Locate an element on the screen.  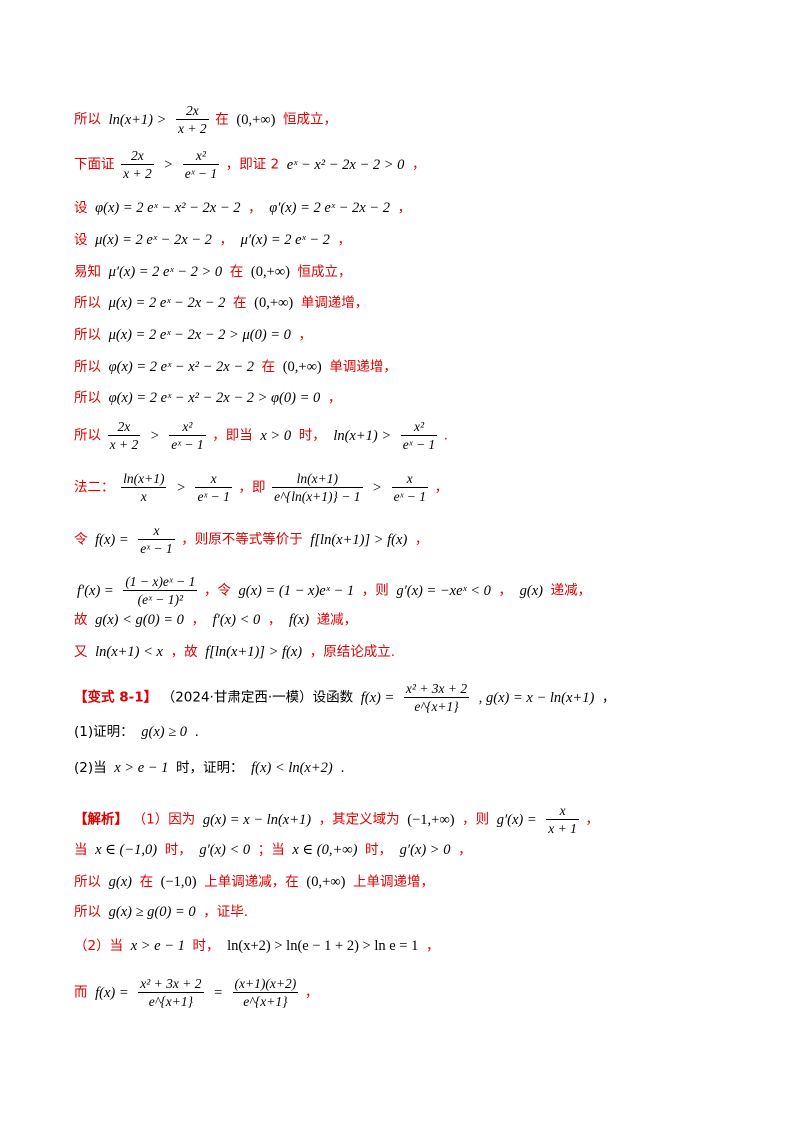
line-18: (2)当 x > e − 1 时，证明： f(x) < ln(x+2) . is located at coordinates (417, 768).